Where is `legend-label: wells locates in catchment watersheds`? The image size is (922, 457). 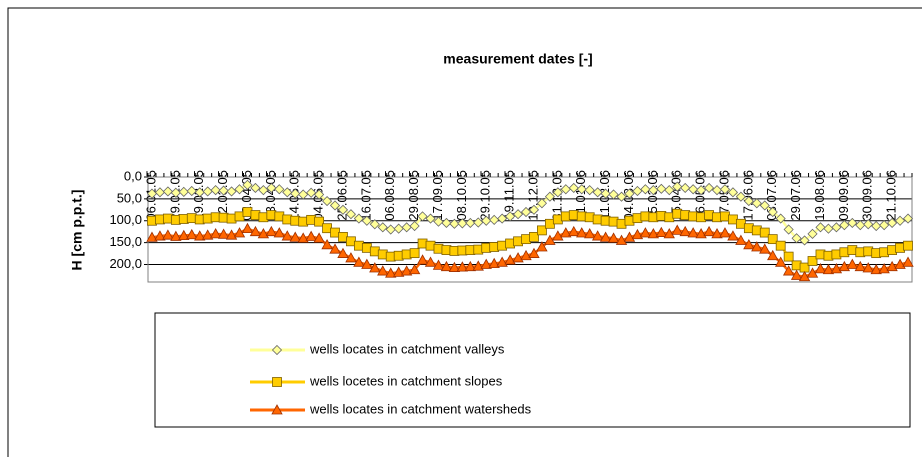
legend-label: wells locates in catchment watersheds is located at coordinates (420, 408).